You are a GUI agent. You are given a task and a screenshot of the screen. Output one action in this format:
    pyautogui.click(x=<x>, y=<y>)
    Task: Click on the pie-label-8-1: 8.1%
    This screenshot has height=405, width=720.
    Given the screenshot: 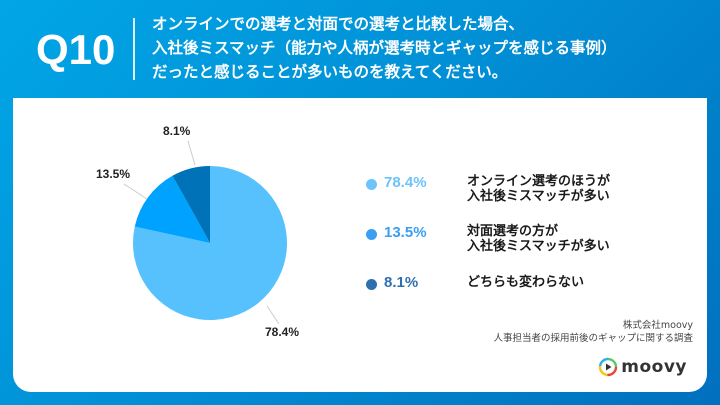 What is the action you would take?
    pyautogui.click(x=177, y=131)
    